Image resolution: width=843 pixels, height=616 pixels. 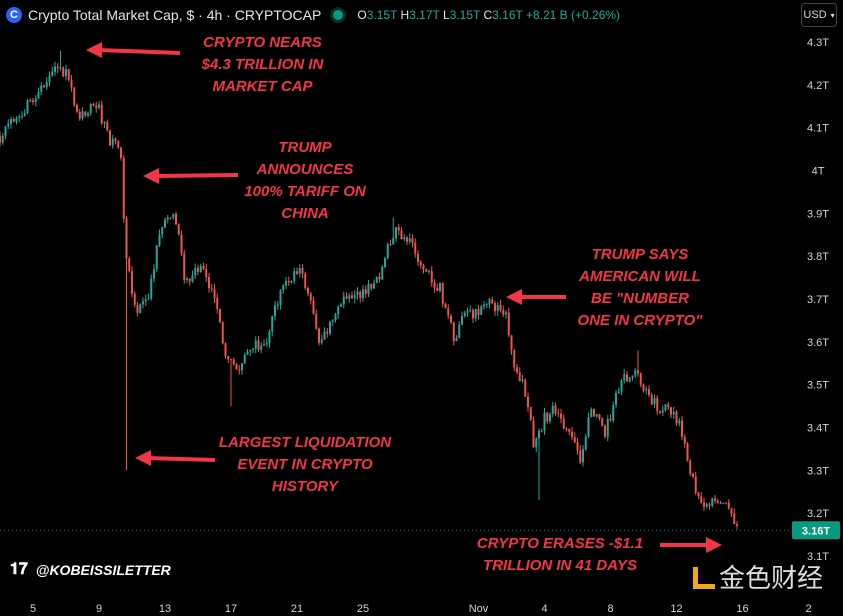 I want to click on currency-select: USD ▾, so click(x=819, y=15).